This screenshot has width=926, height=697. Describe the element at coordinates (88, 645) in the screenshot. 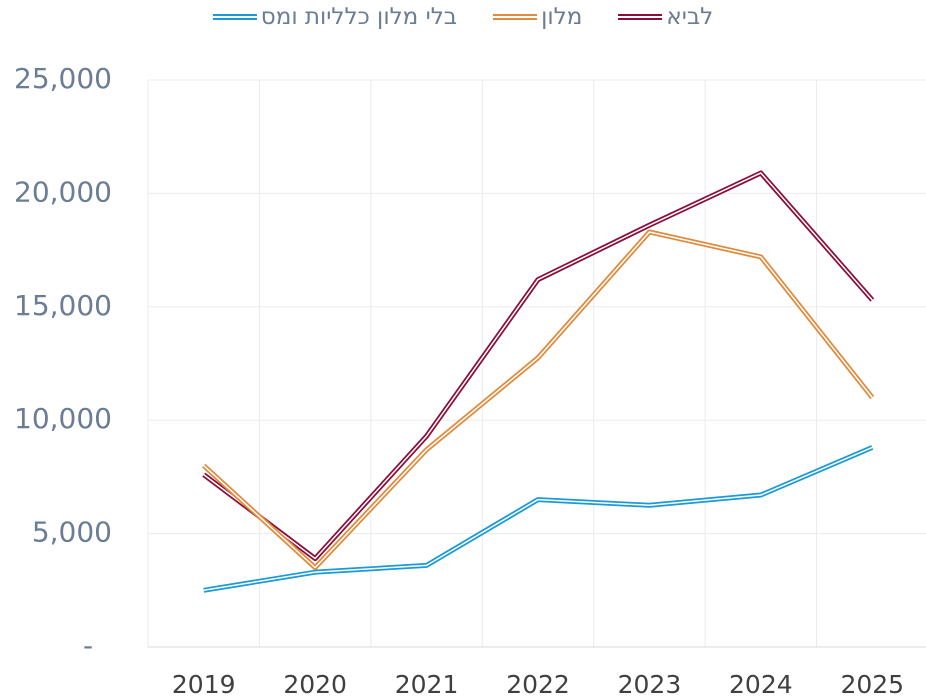

I see `y-tick-label: -` at that location.